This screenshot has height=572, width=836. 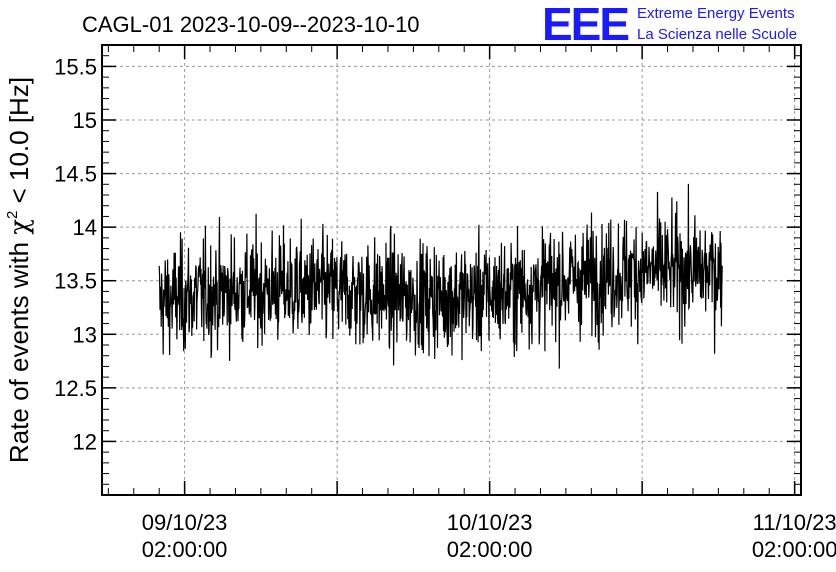 What do you see at coordinates (85, 441) in the screenshot?
I see `y-tick-label: 12` at bounding box center [85, 441].